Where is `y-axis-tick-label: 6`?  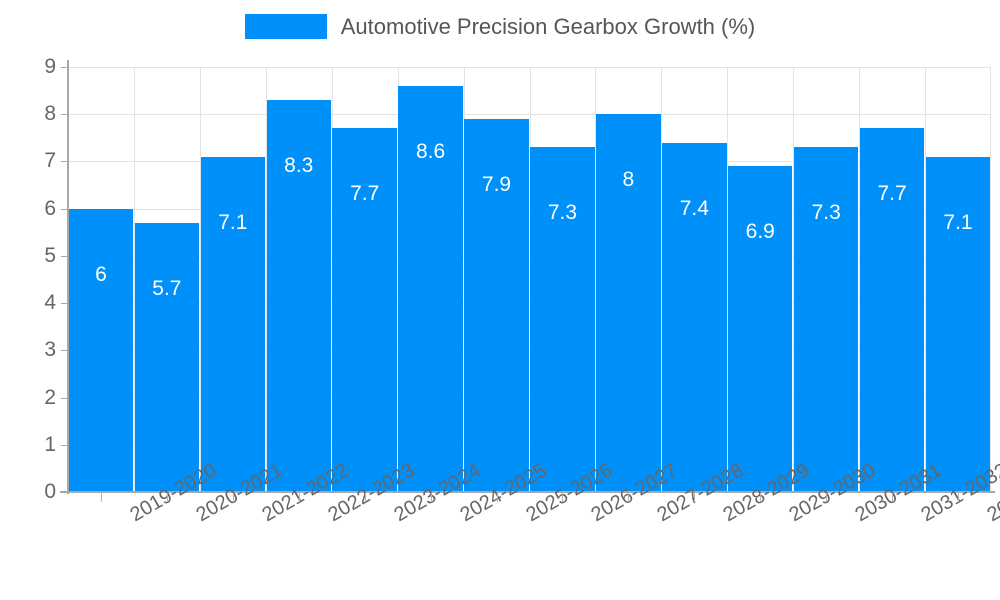
y-axis-tick-label: 6 is located at coordinates (50, 208).